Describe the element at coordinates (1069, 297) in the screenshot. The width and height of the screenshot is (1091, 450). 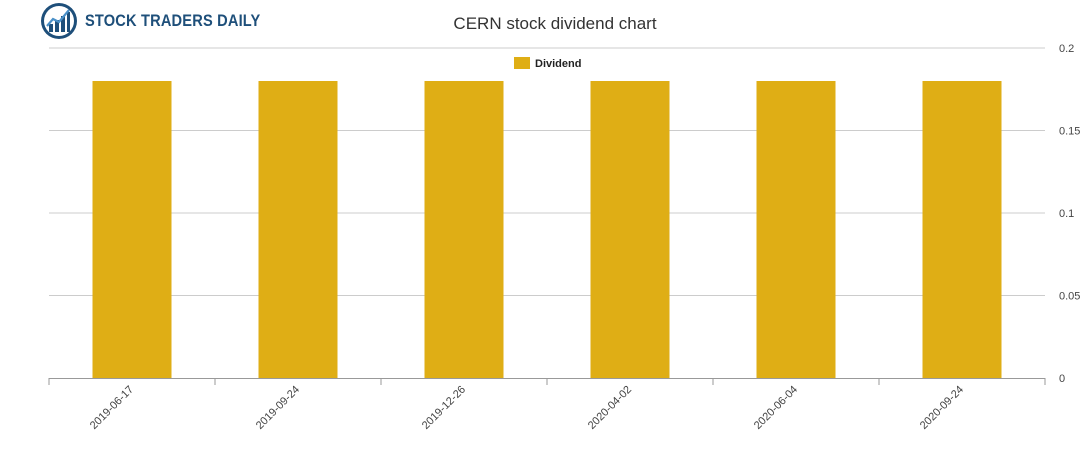
I see `y-tick-label: 0.05` at that location.